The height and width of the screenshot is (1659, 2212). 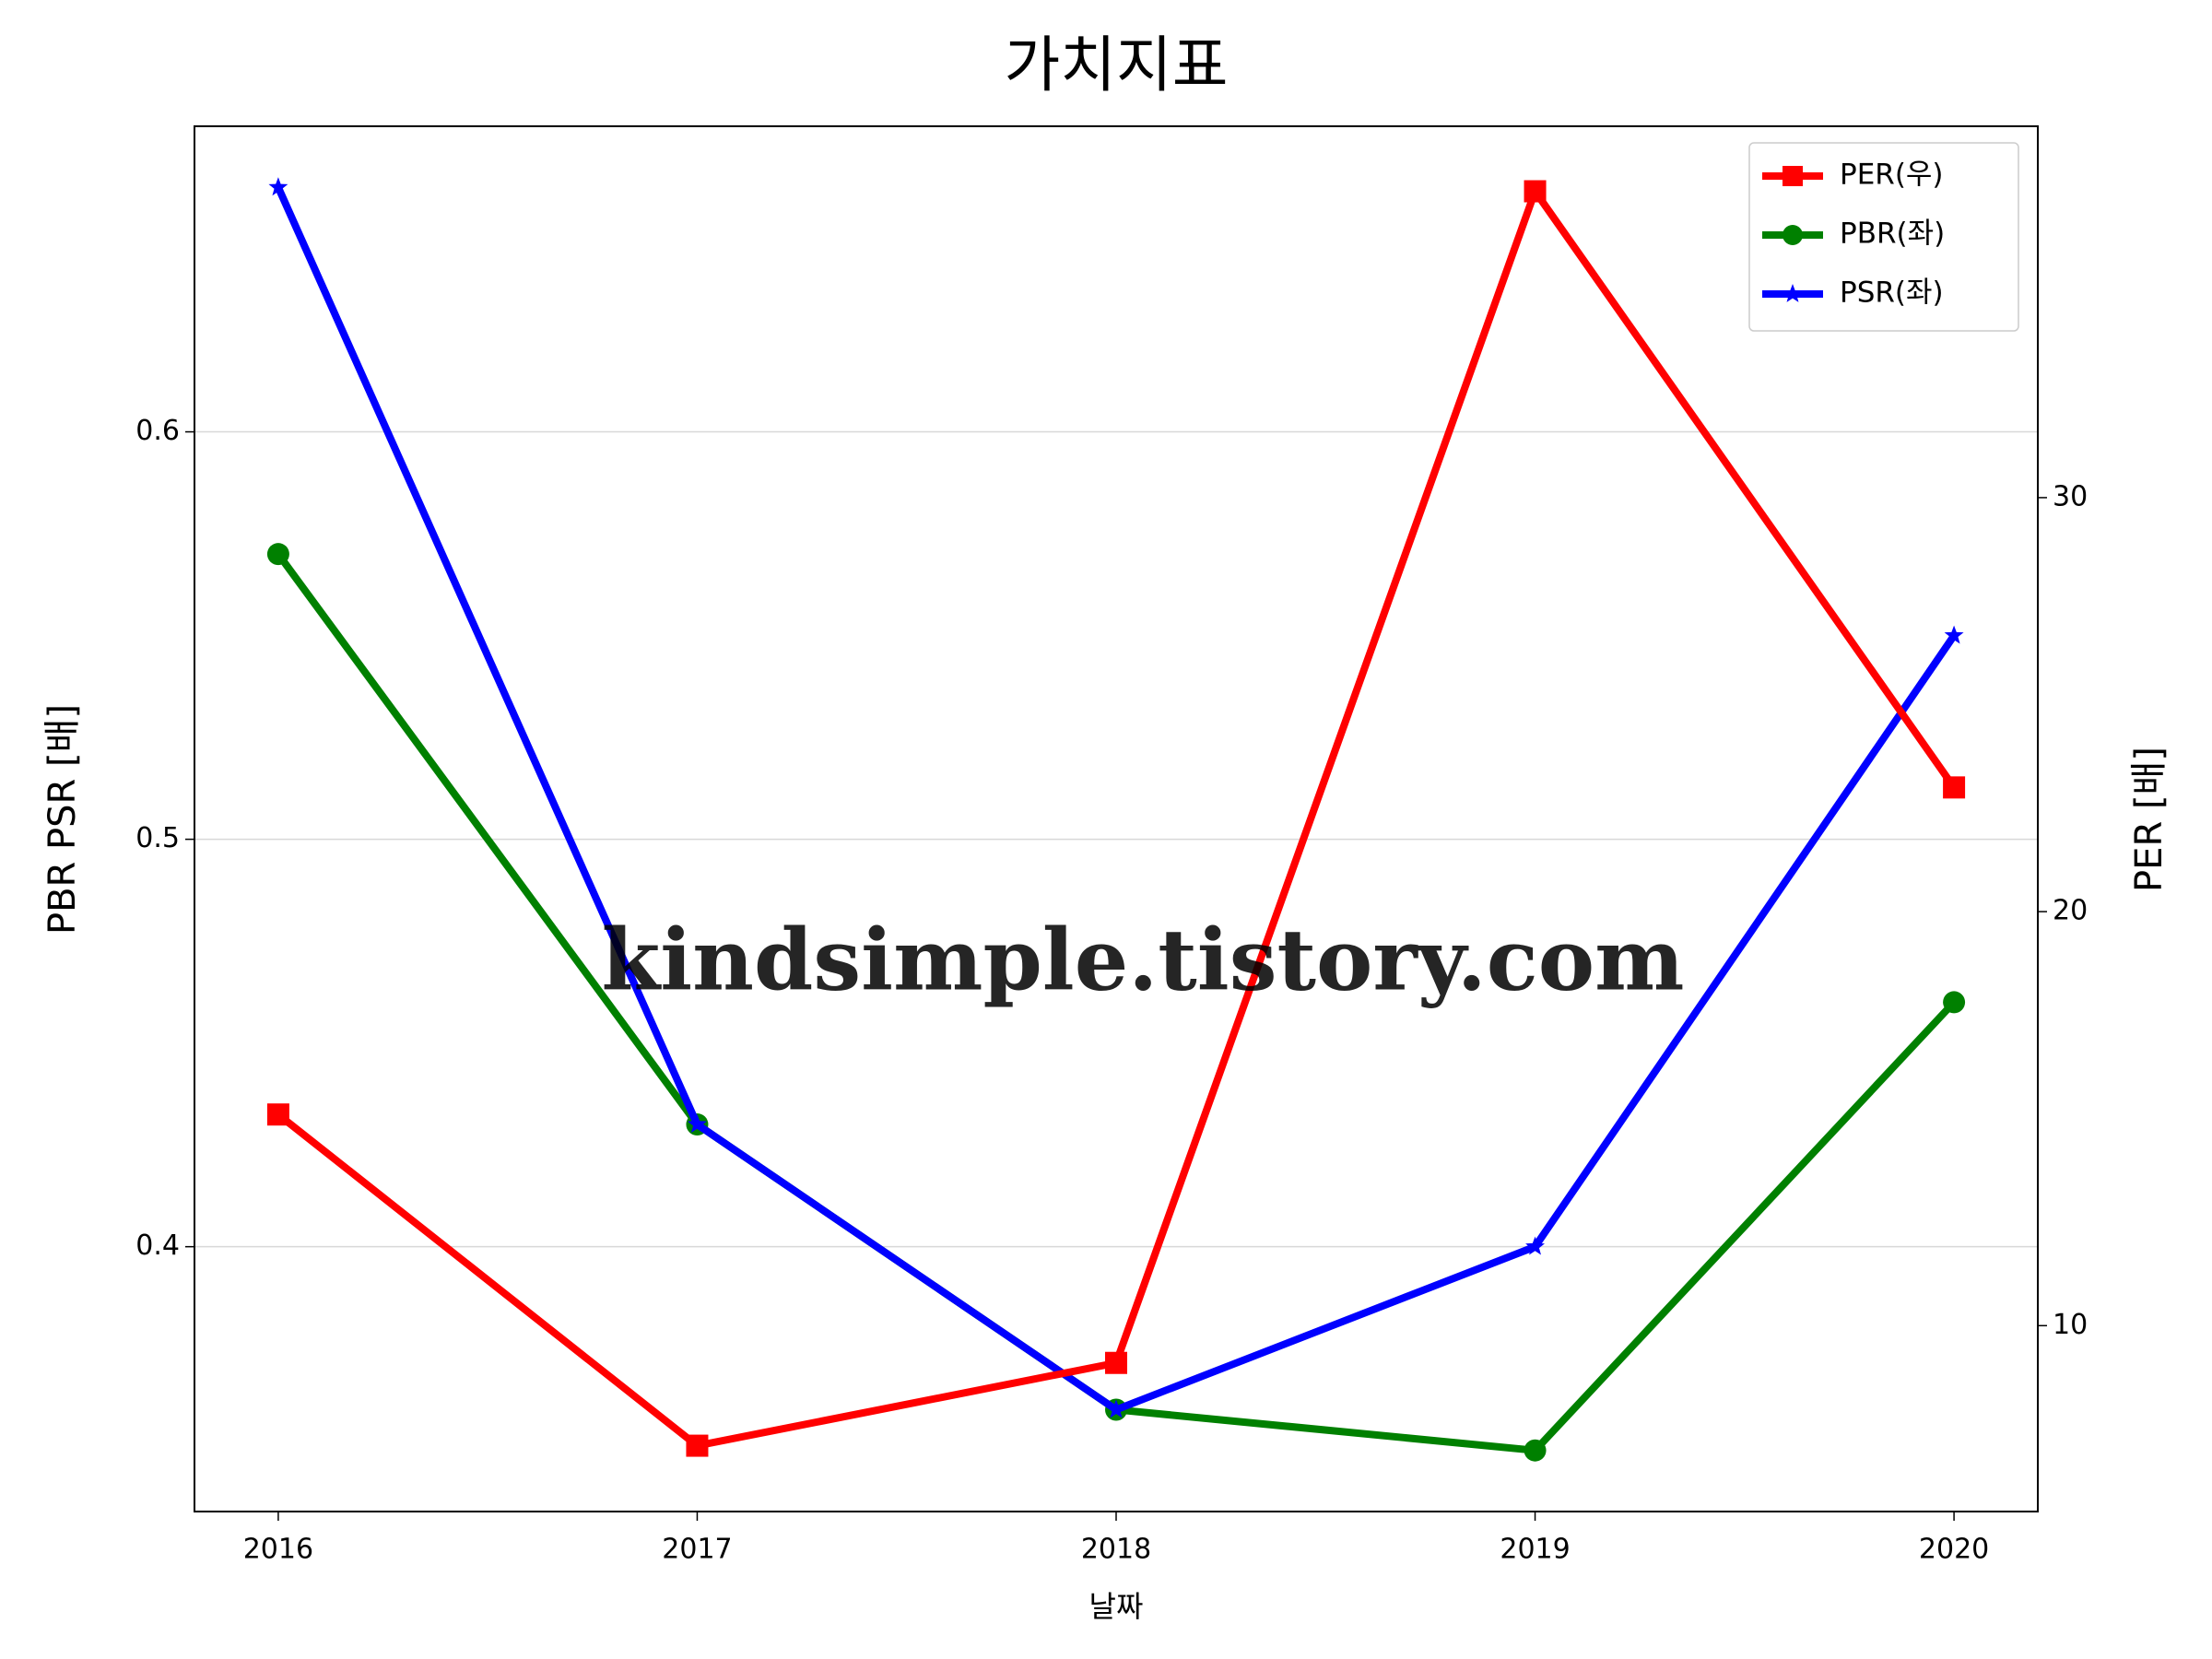 I want to click on legend-label: PBR(좌), so click(x=1892, y=234).